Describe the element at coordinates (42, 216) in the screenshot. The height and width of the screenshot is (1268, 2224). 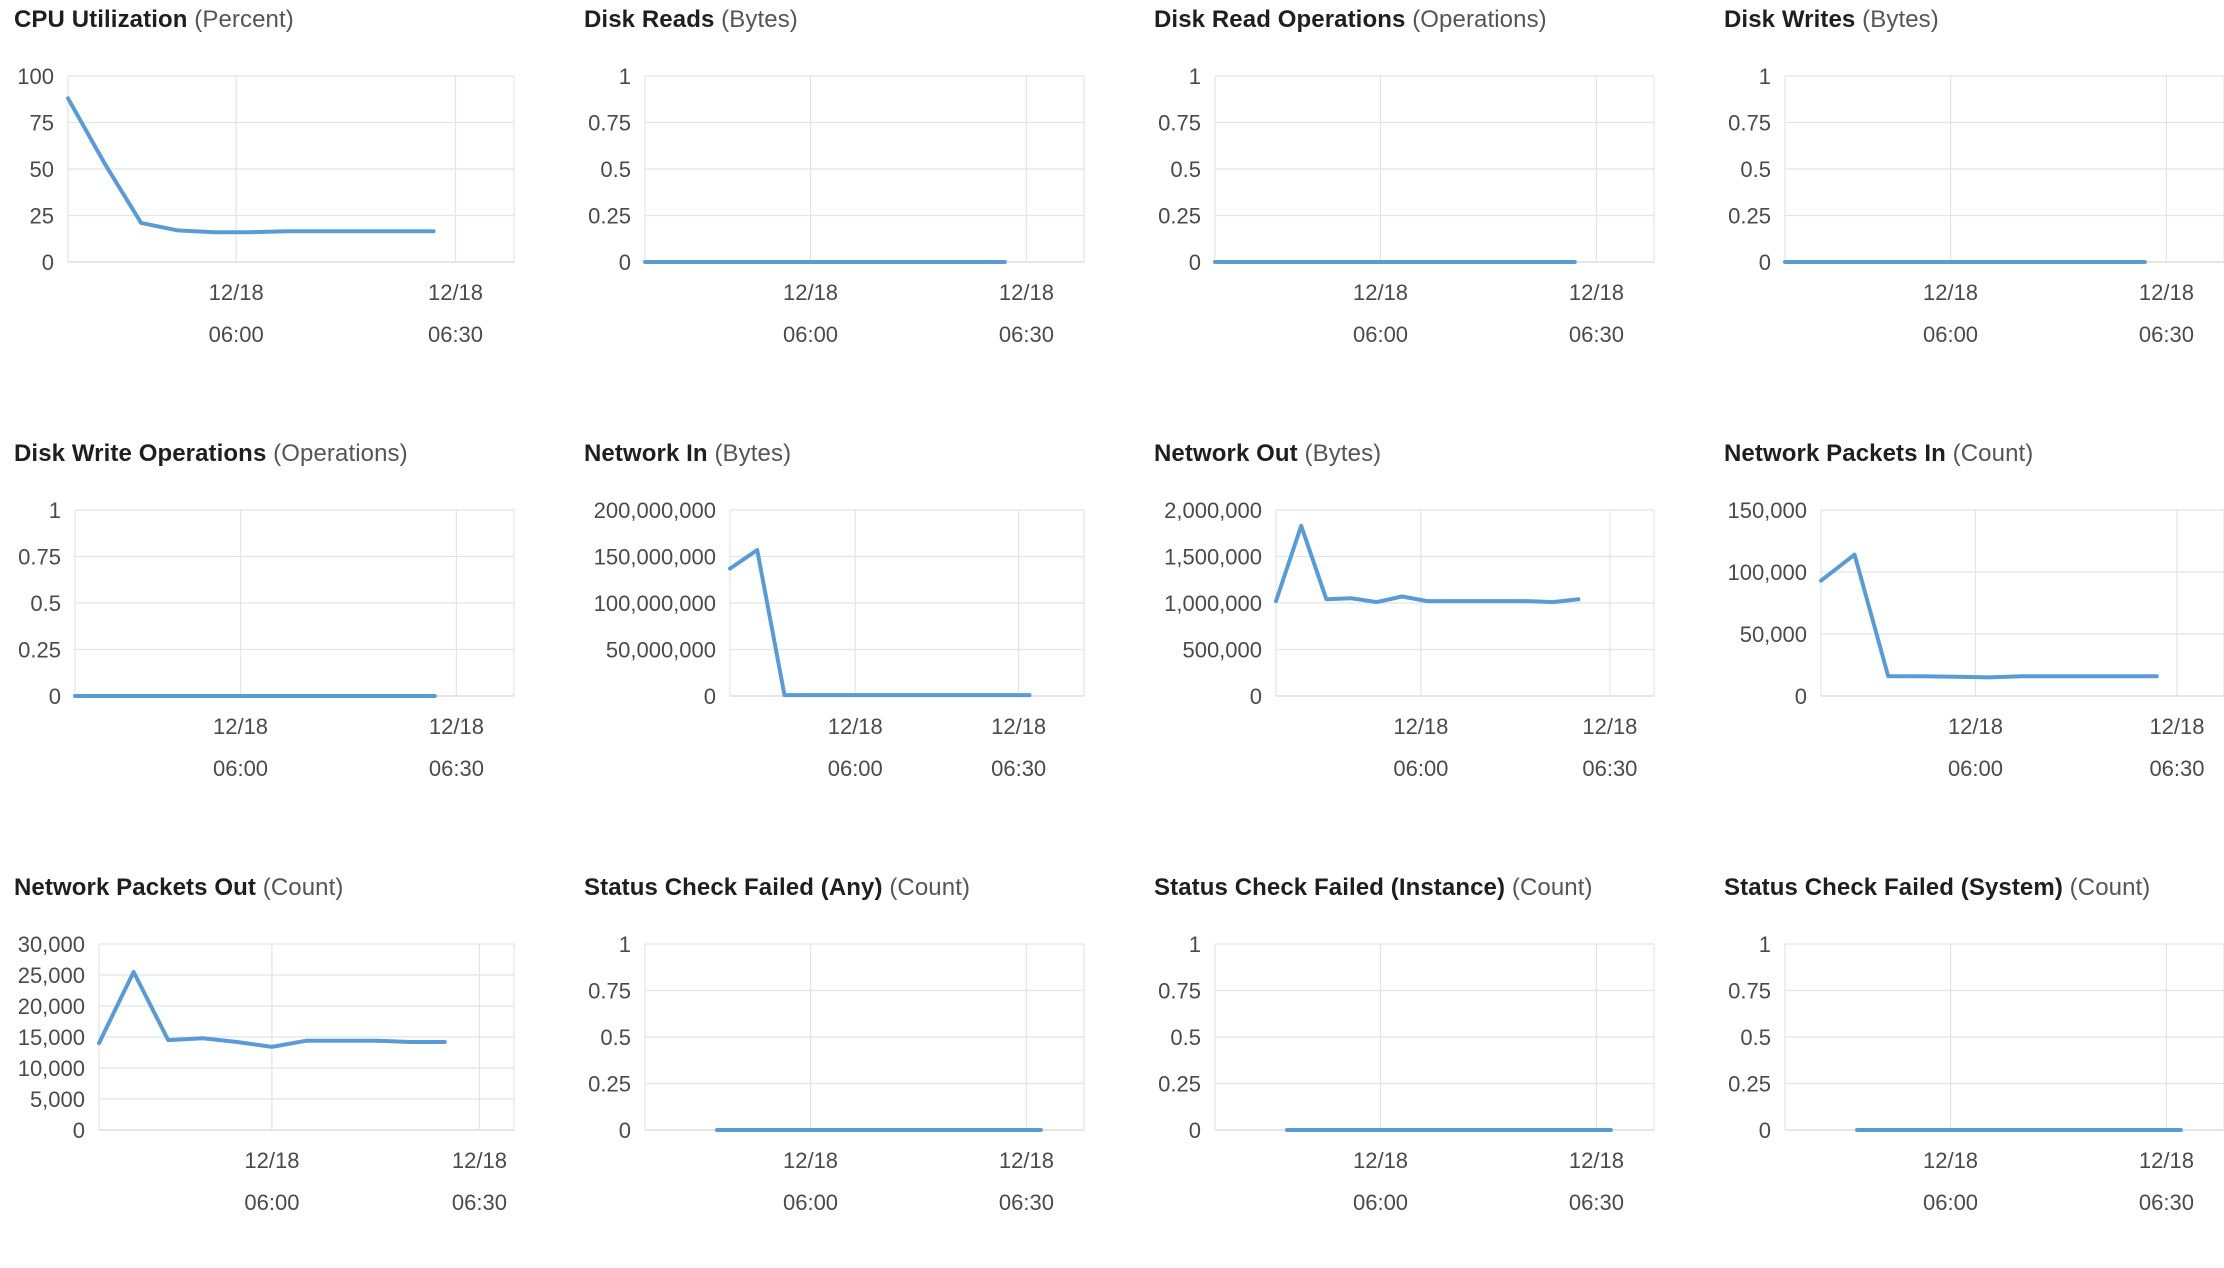
I see `y-tick-label: 25` at that location.